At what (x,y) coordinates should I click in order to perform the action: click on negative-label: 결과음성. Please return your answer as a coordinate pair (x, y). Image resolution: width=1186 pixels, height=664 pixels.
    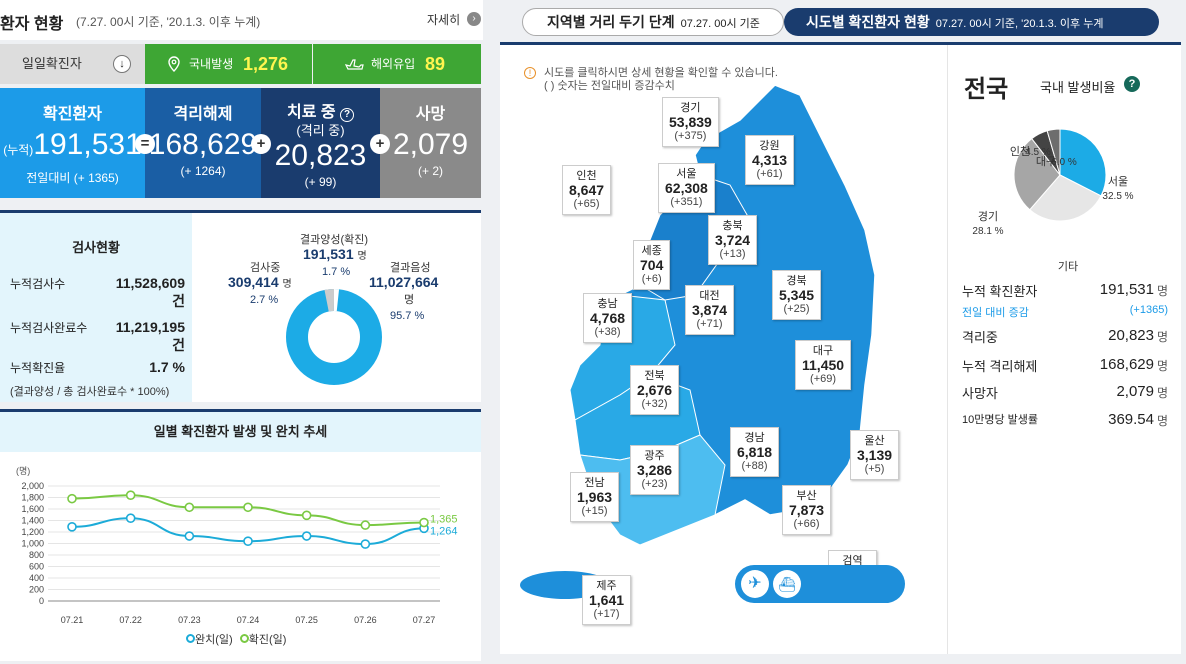
    Looking at the image, I should click on (410, 268).